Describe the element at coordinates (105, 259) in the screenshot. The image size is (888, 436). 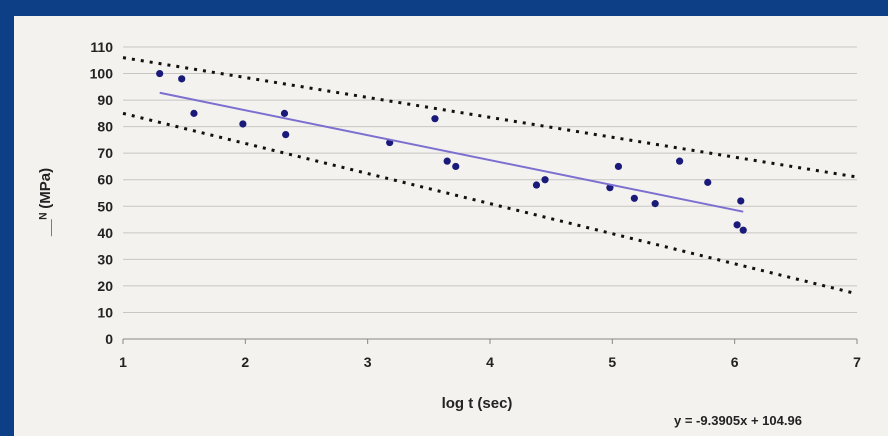
I see `y-tick-label: 30` at that location.